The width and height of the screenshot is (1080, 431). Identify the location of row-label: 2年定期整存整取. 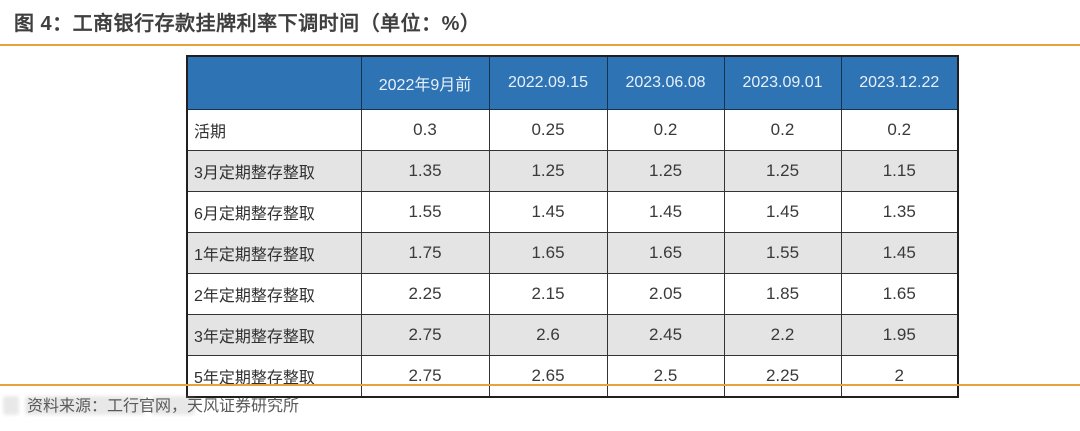
(274, 294).